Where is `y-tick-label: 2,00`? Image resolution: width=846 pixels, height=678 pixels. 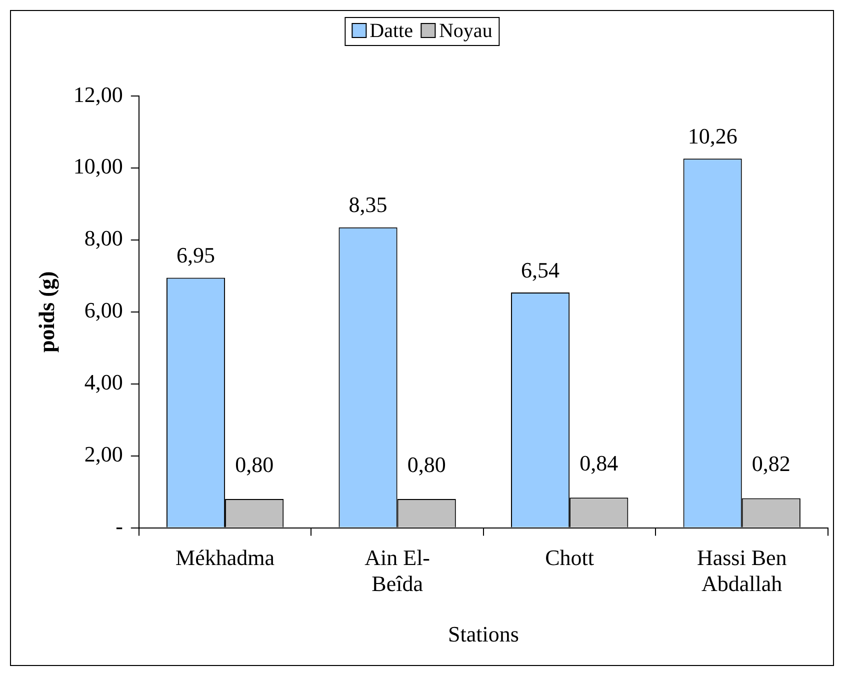 y-tick-label: 2,00 is located at coordinates (103, 454).